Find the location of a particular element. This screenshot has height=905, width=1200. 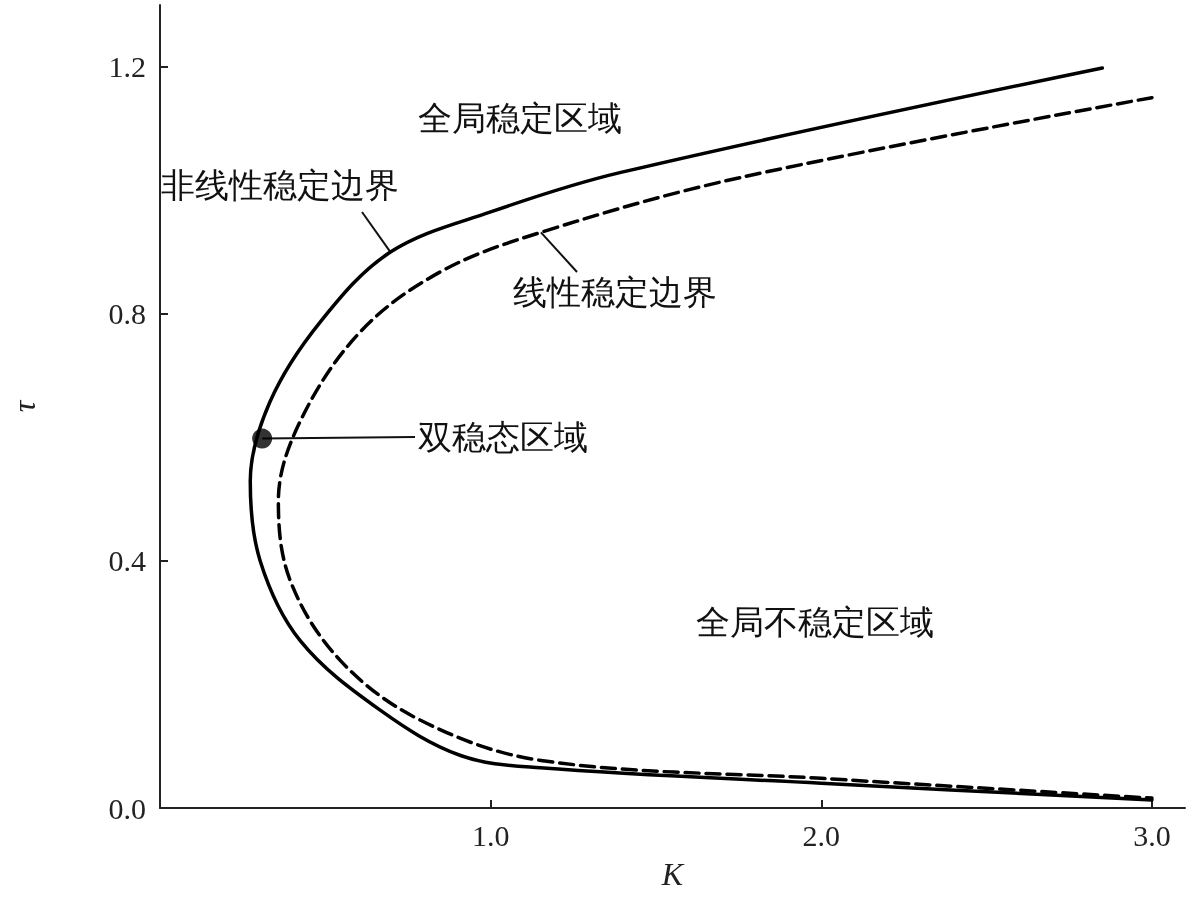

x-tick-label: 2.0 is located at coordinates (821, 835).